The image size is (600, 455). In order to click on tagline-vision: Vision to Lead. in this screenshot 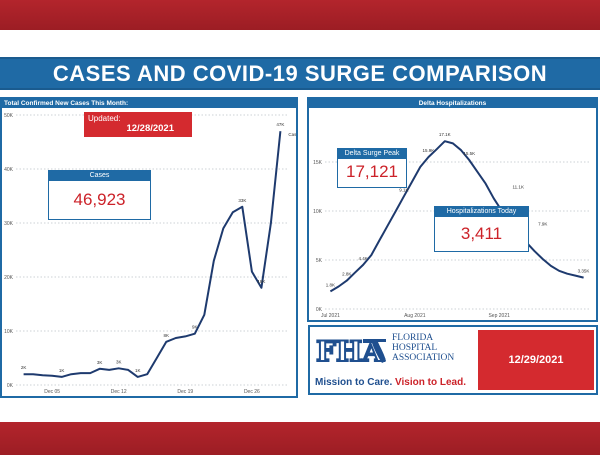, I will do `click(430, 382)`.